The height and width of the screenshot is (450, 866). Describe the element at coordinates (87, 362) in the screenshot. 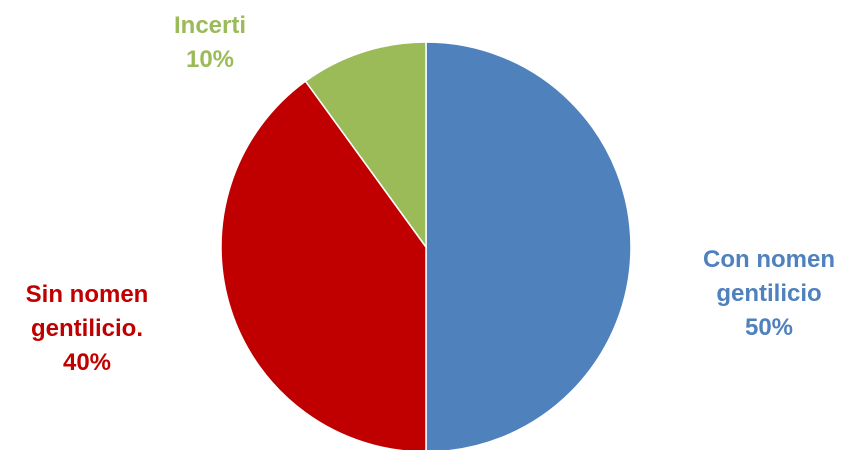

I see `slice-value-label: 40%` at that location.